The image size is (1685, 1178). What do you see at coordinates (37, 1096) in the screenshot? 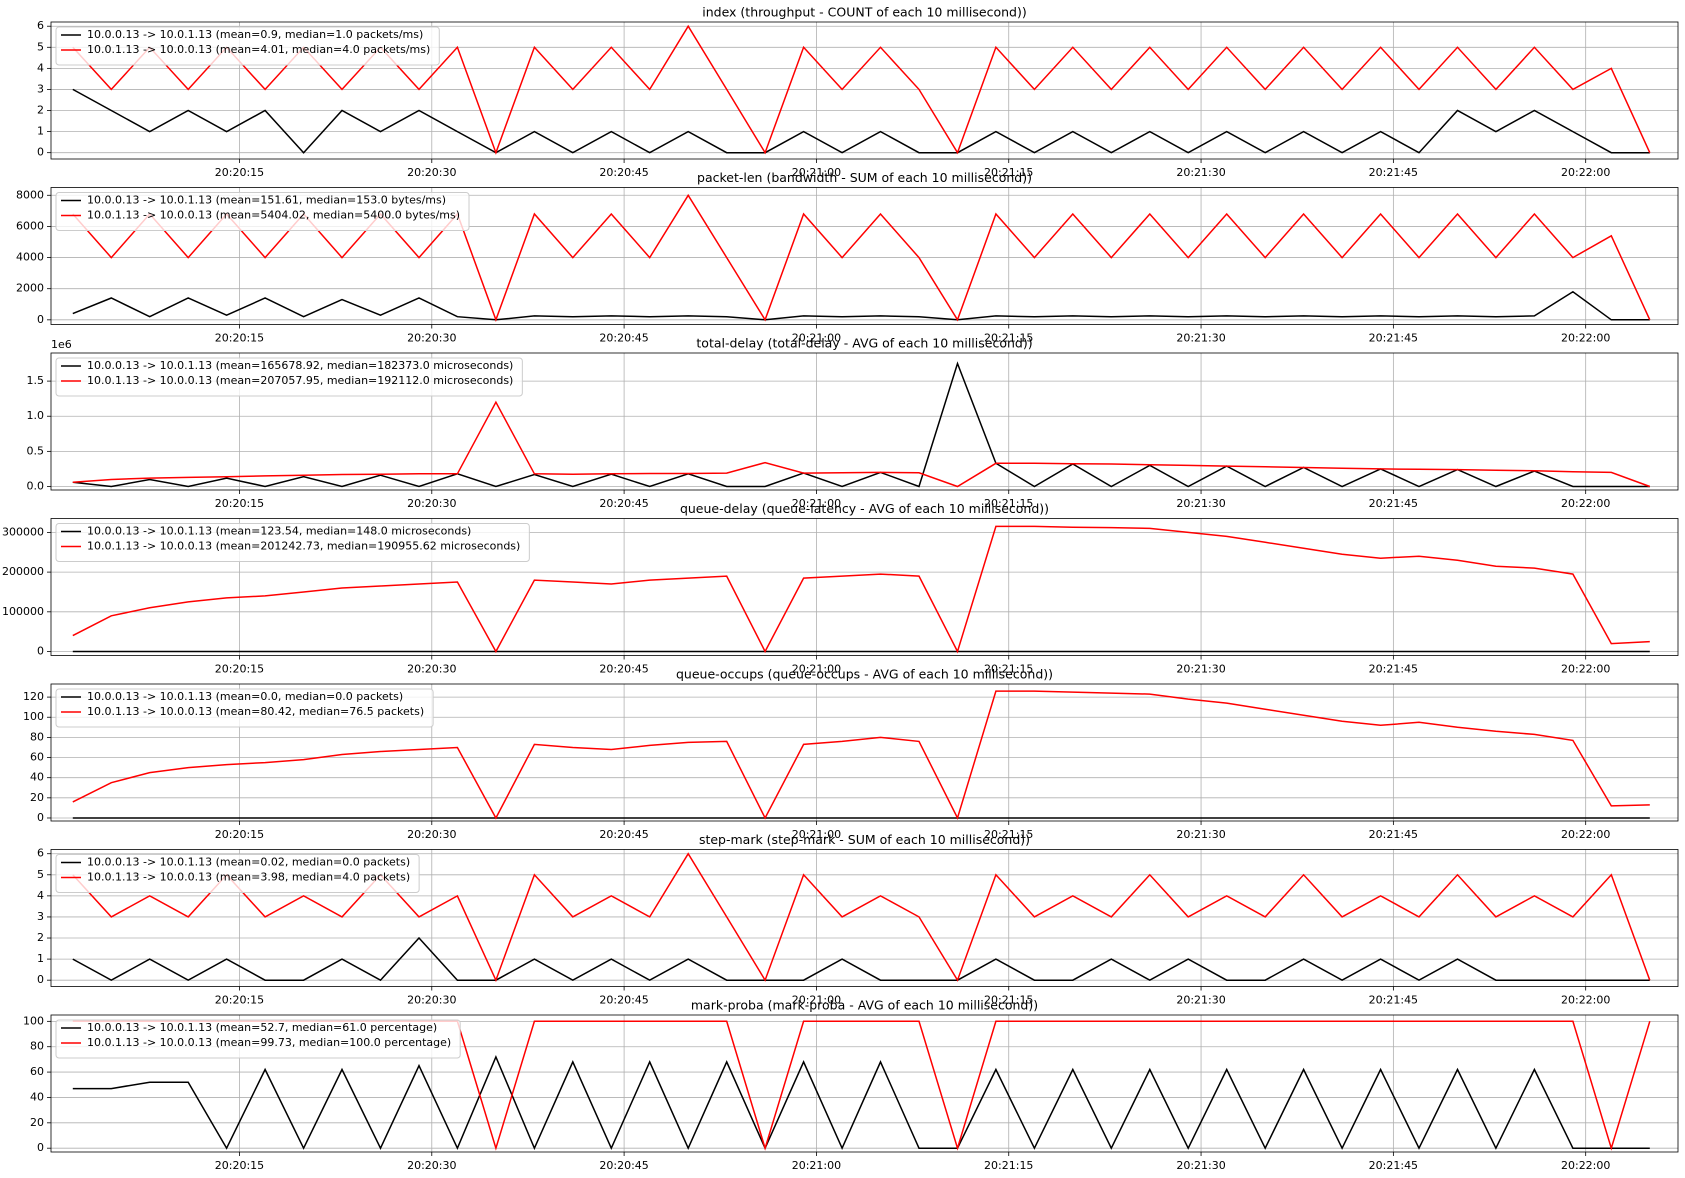
I see `y-tick-label: 40` at bounding box center [37, 1096].